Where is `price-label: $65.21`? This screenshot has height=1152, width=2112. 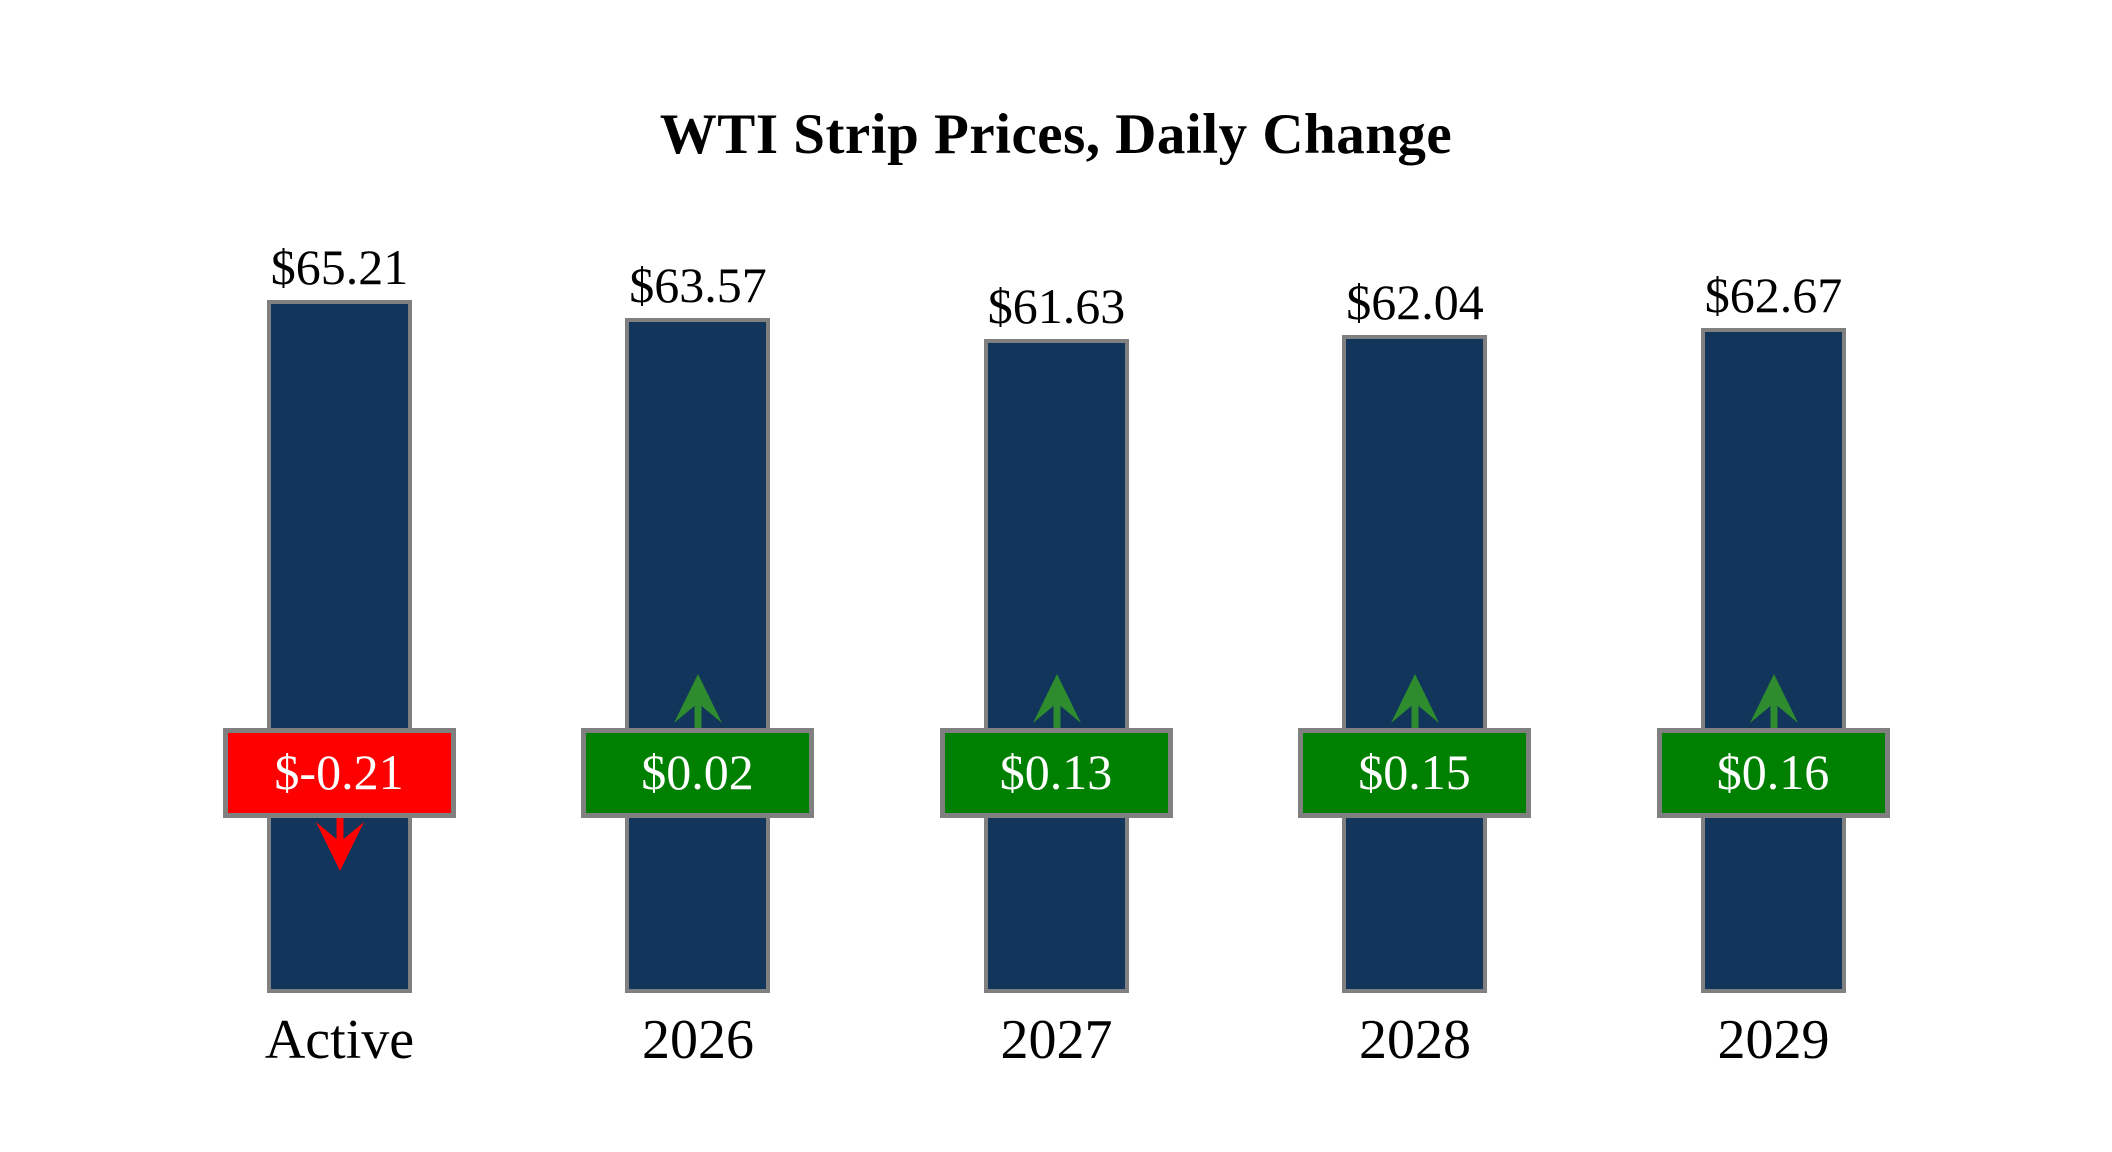
price-label: $65.21 is located at coordinates (339, 267).